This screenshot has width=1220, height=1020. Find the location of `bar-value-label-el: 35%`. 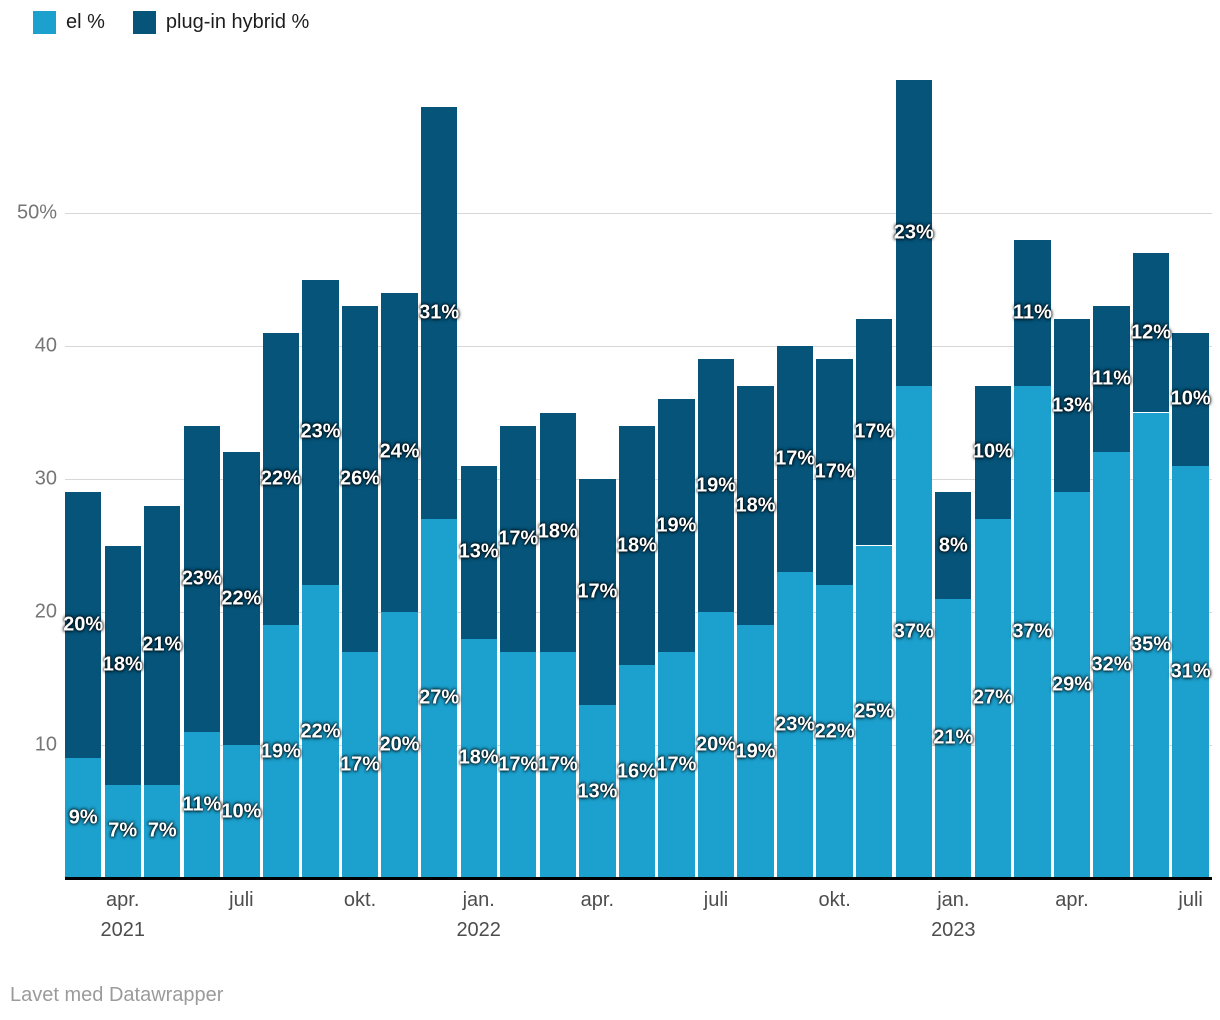

bar-value-label-el: 35% is located at coordinates (1151, 644).